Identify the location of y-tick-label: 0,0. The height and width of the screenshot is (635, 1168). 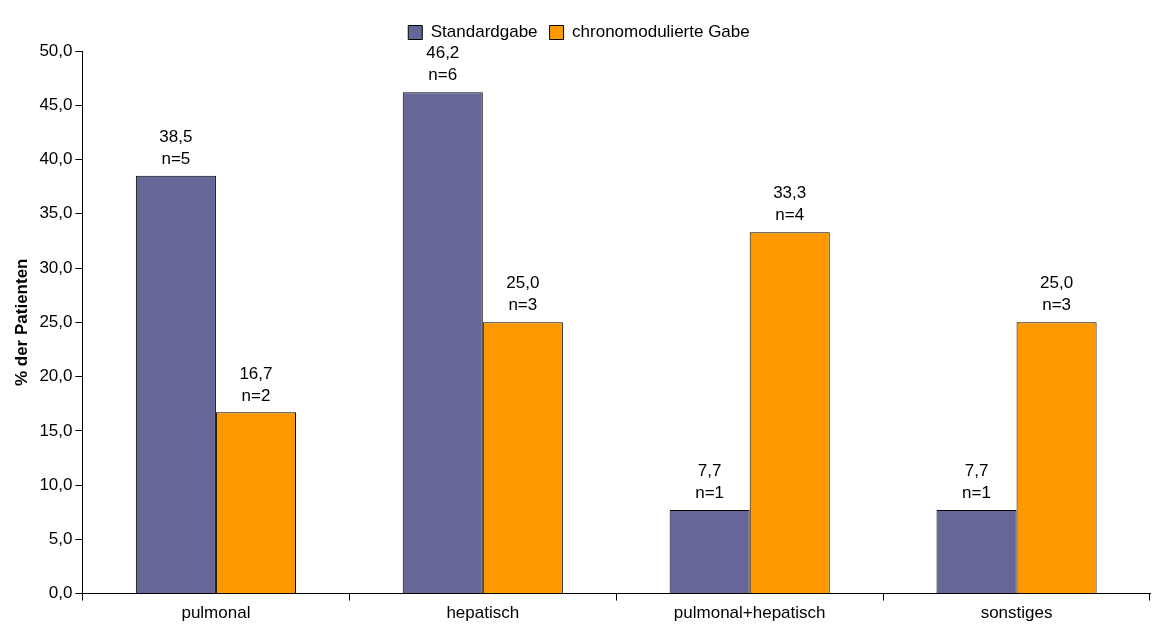
(60, 593).